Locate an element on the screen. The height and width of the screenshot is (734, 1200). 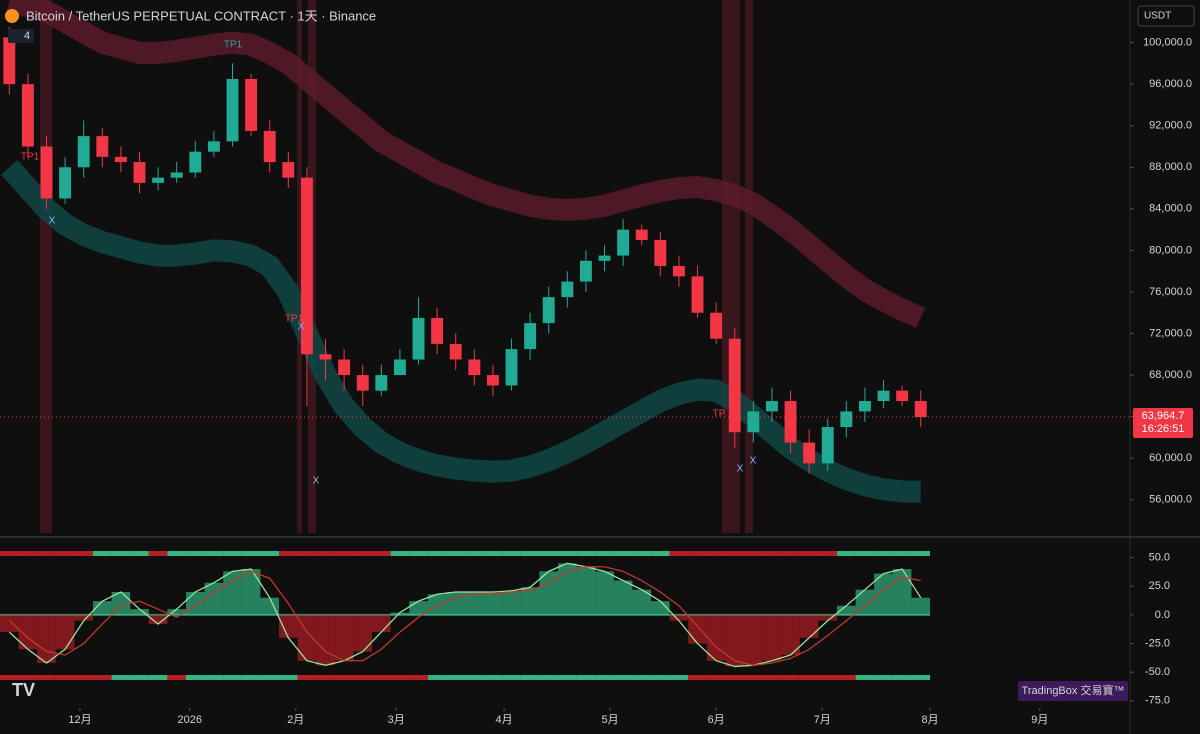
x-tick-label: 2月 is located at coordinates (295, 720).